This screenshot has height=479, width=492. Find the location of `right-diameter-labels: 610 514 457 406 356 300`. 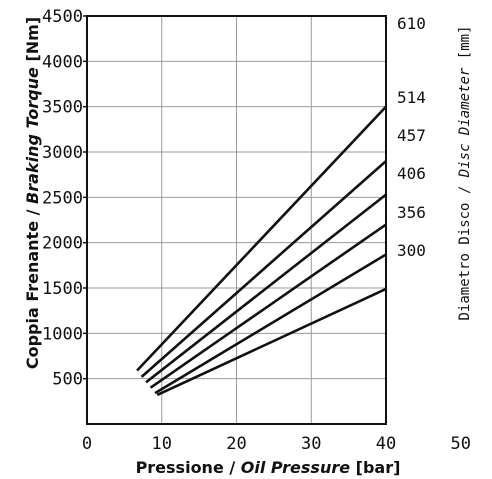

right-diameter-labels: 610 514 457 406 356 300 is located at coordinates (411, 137).